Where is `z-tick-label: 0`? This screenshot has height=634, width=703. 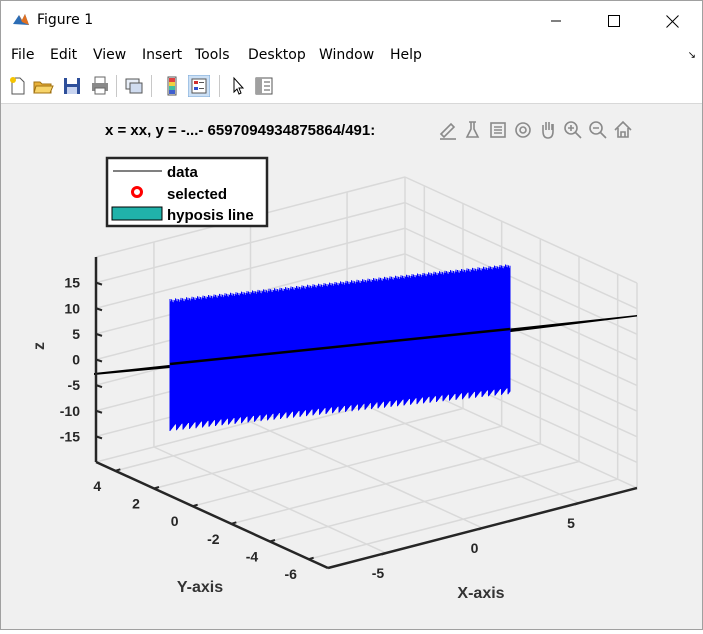 z-tick-label: 0 is located at coordinates (76, 360).